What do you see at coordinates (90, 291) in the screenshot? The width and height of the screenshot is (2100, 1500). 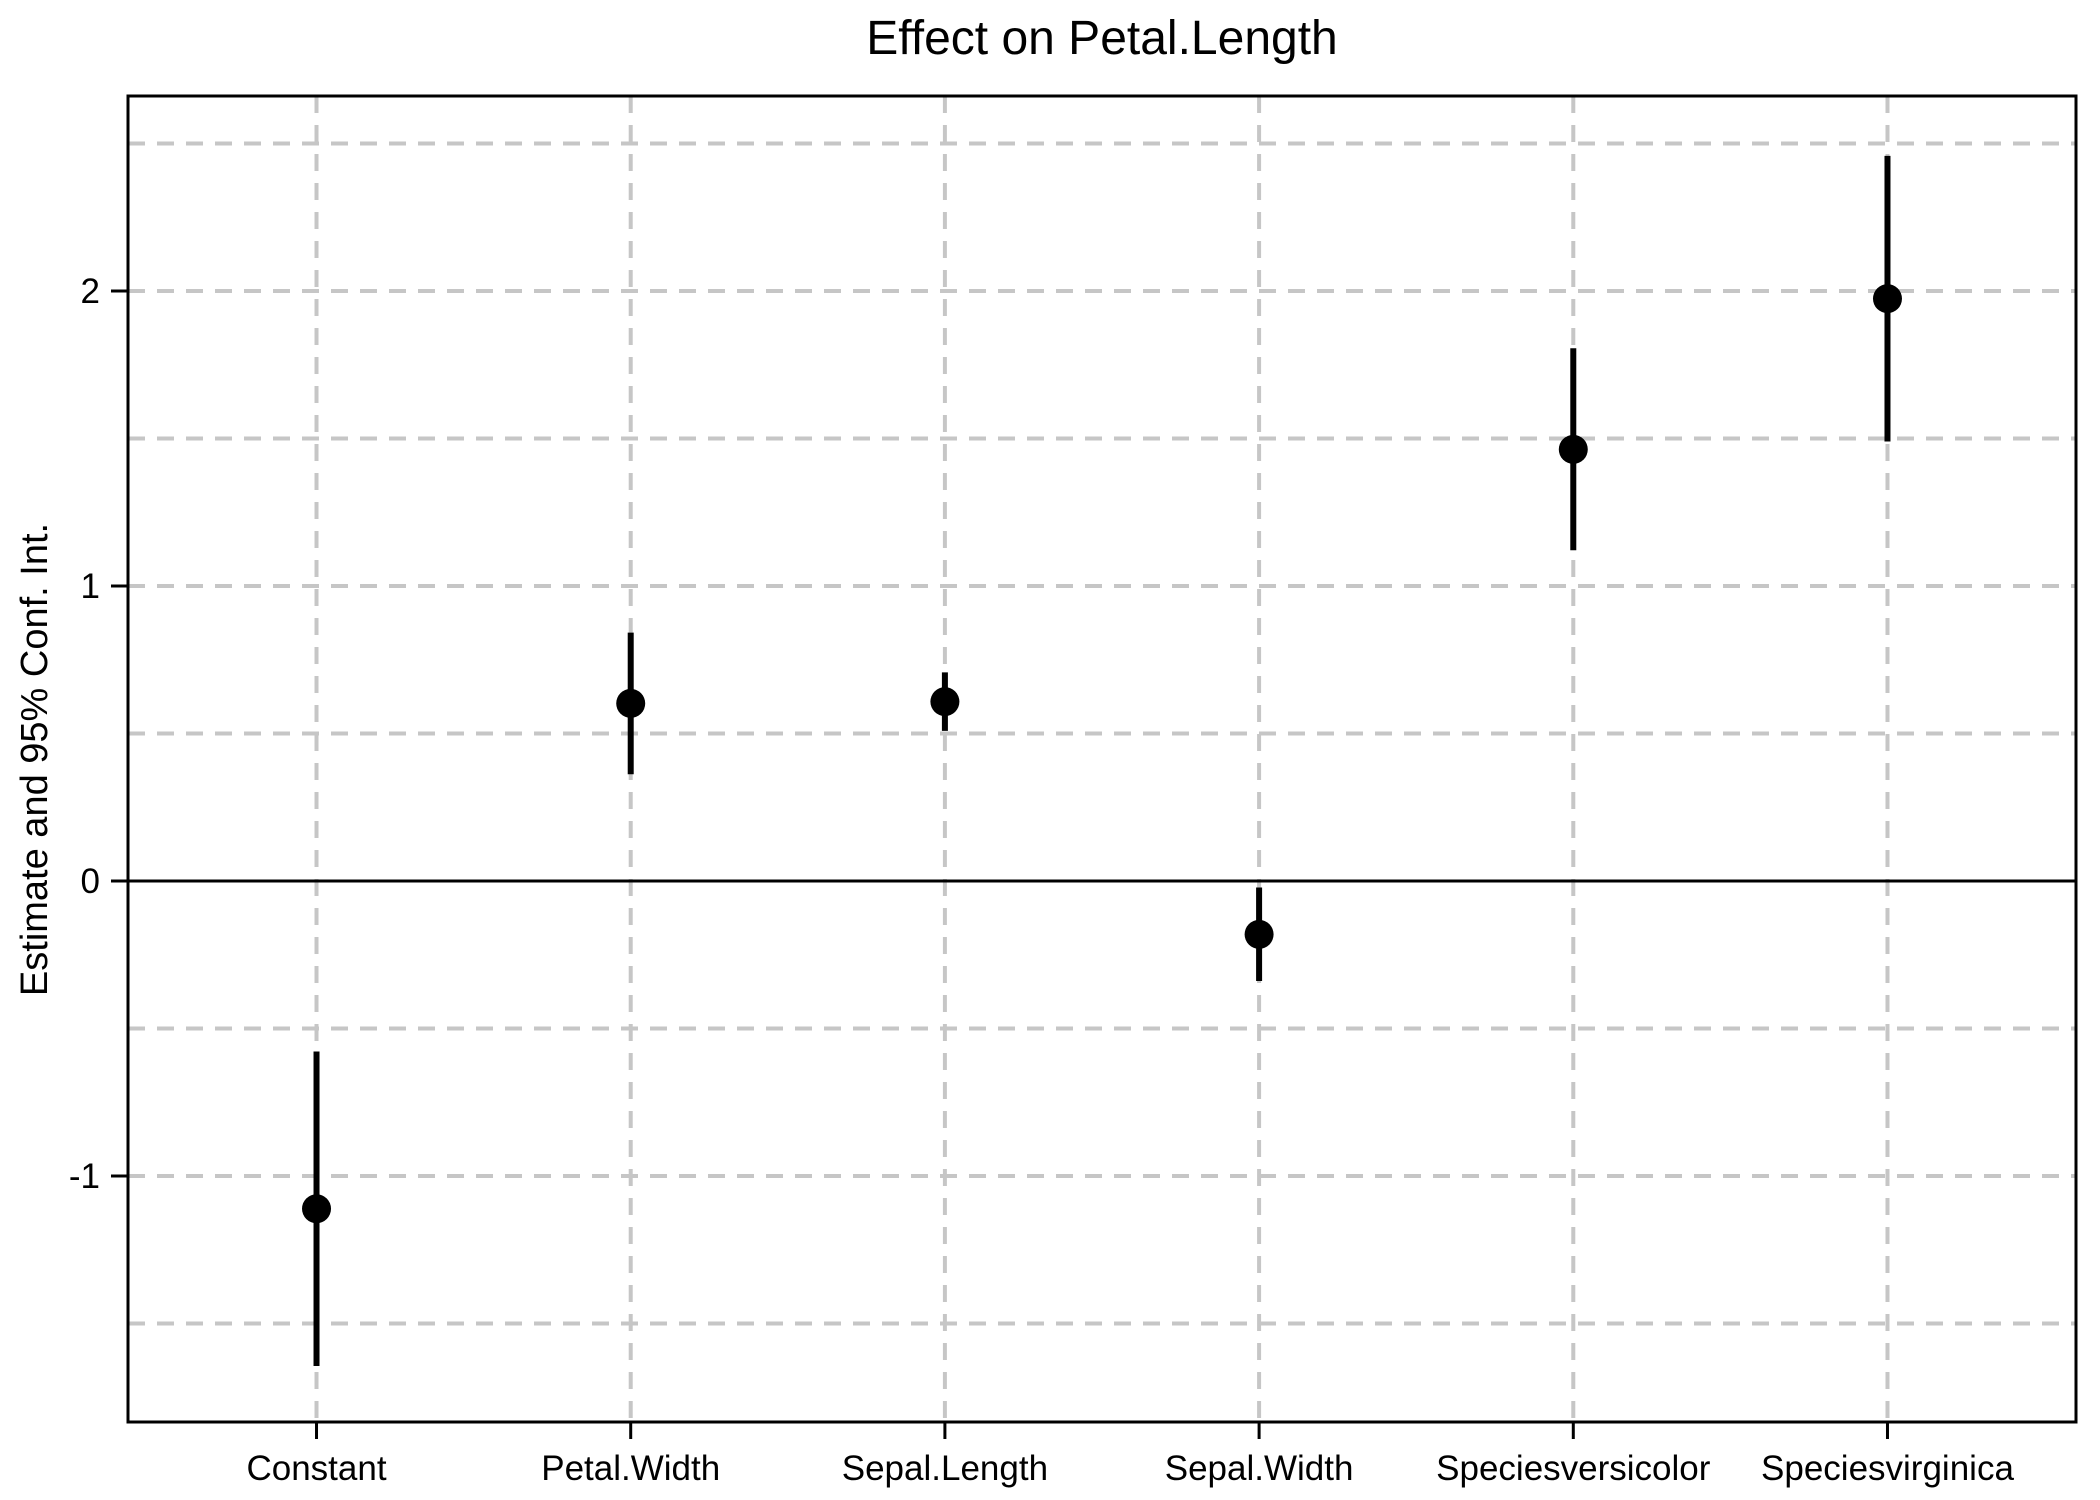 I see `y-tick-label: 2` at bounding box center [90, 291].